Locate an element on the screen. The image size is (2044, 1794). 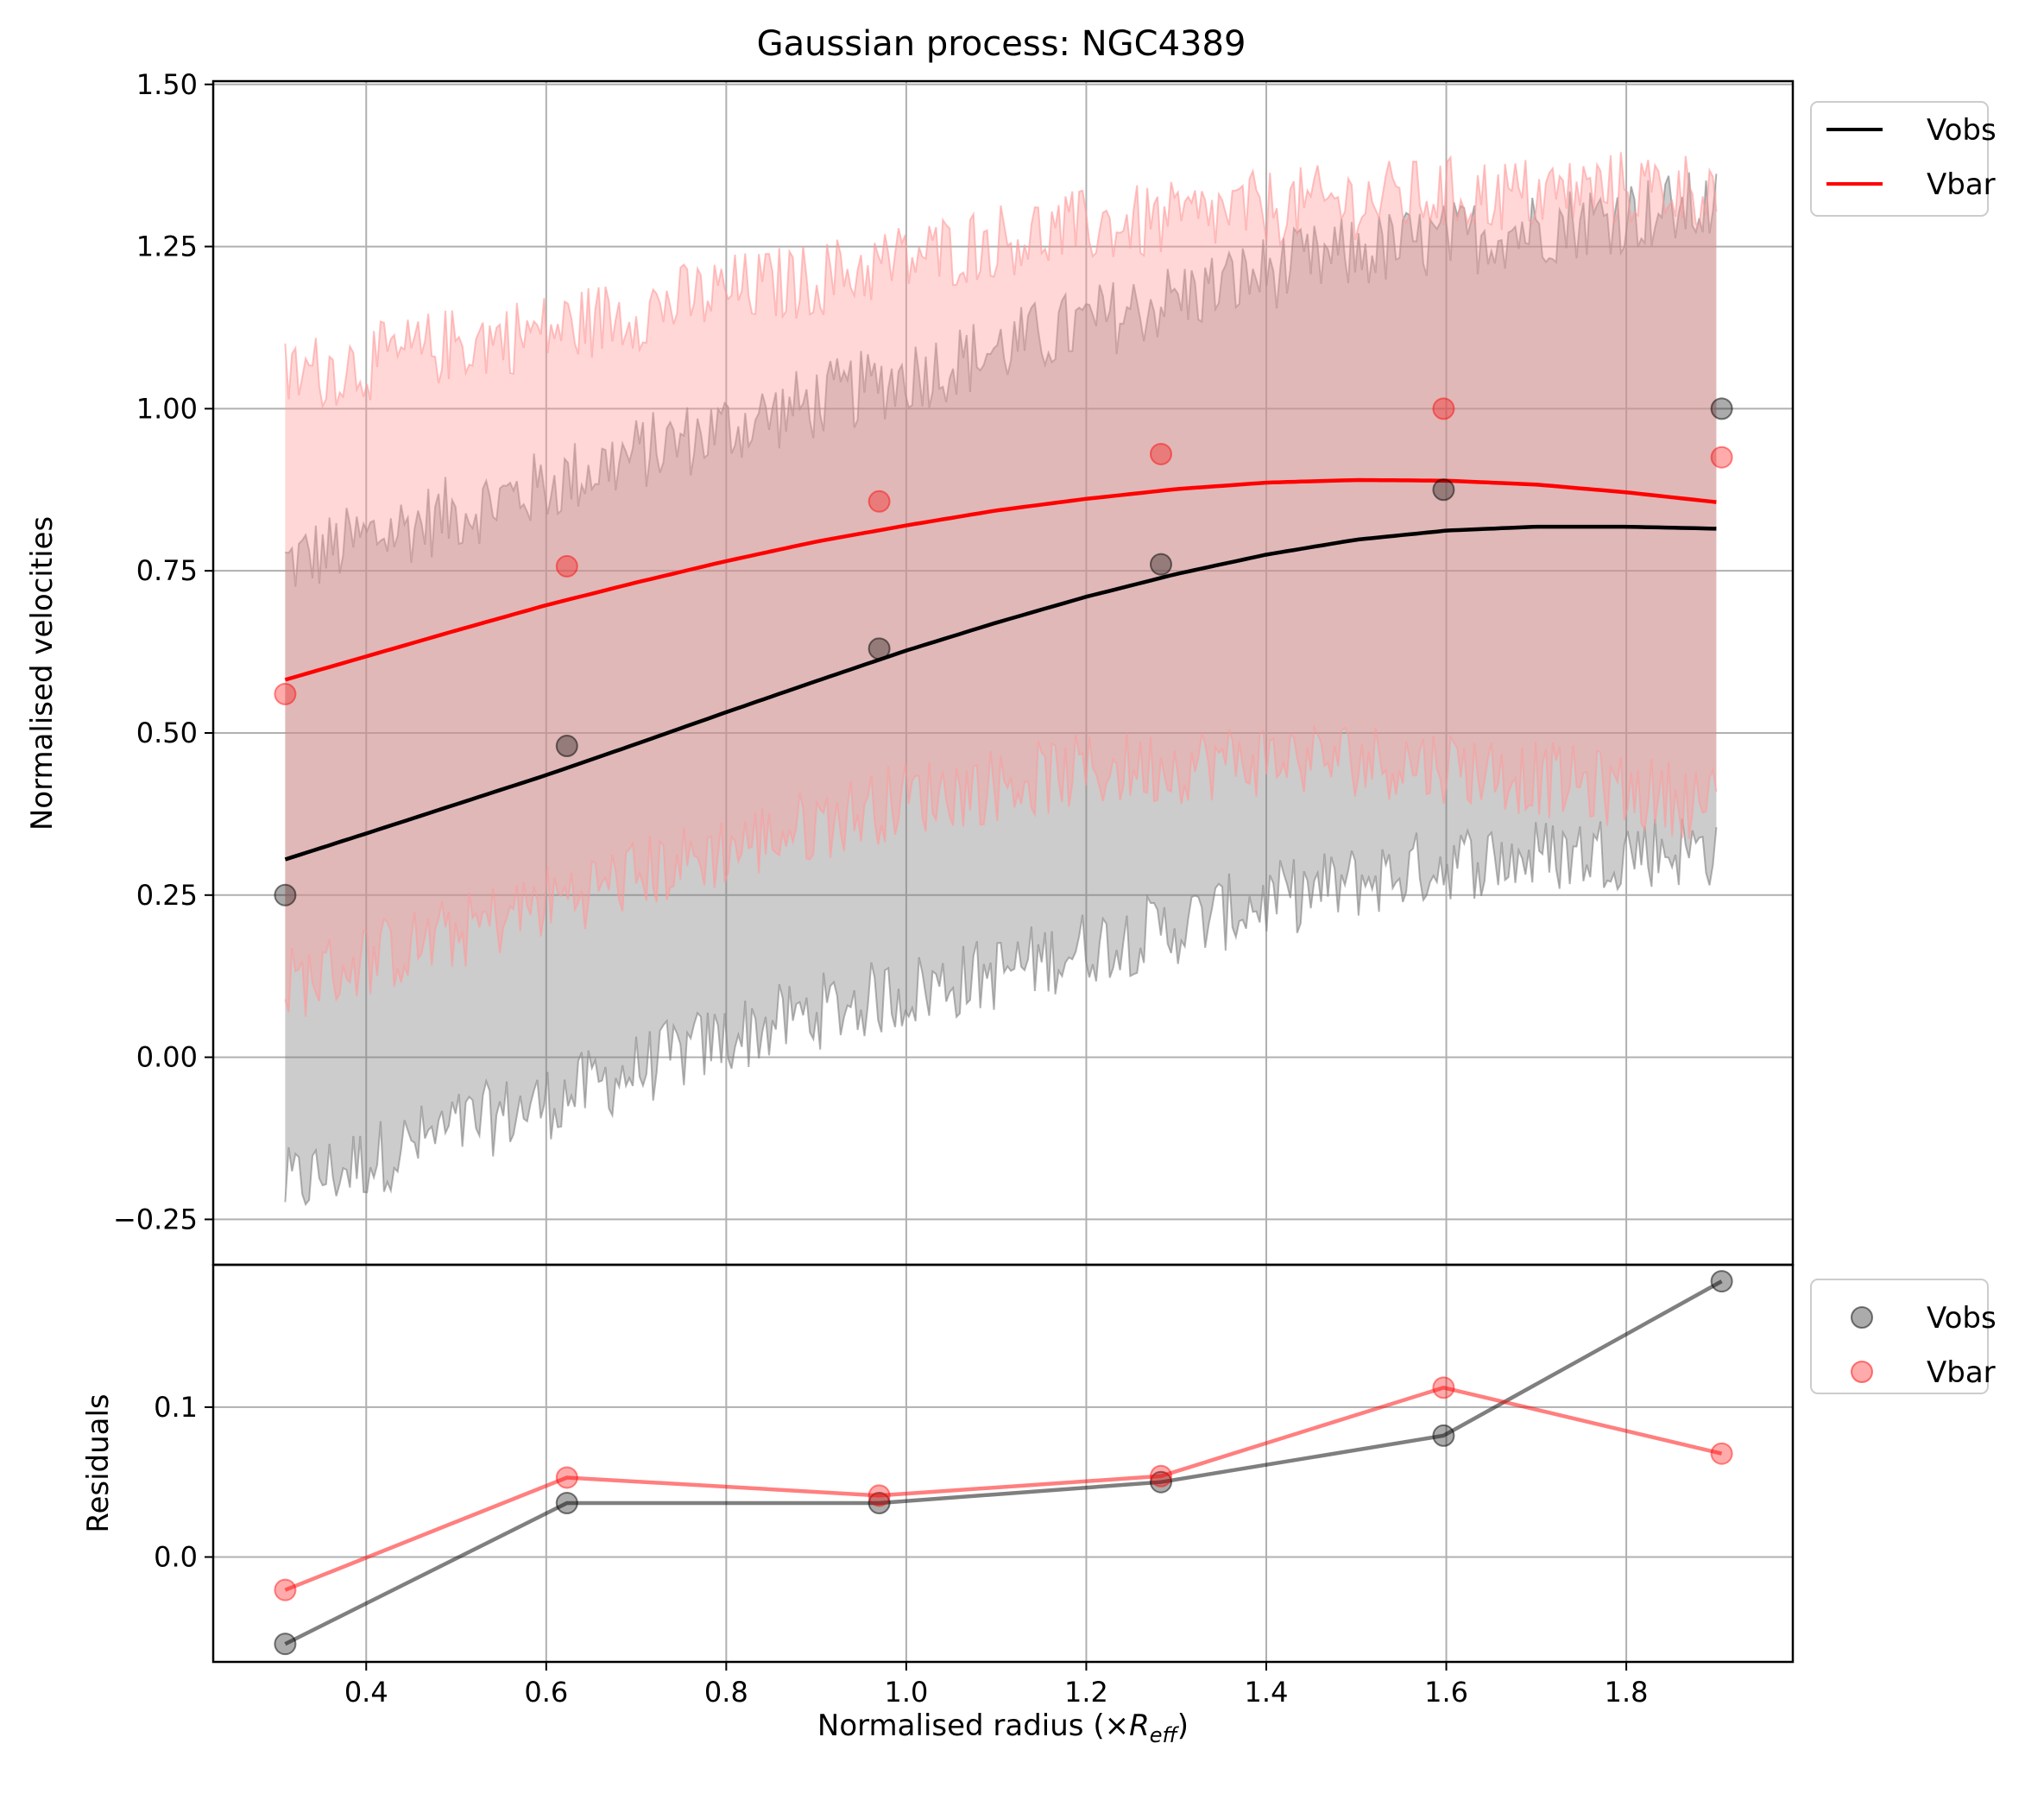
x-tick-label-0: 0.4 is located at coordinates (366, 1692).